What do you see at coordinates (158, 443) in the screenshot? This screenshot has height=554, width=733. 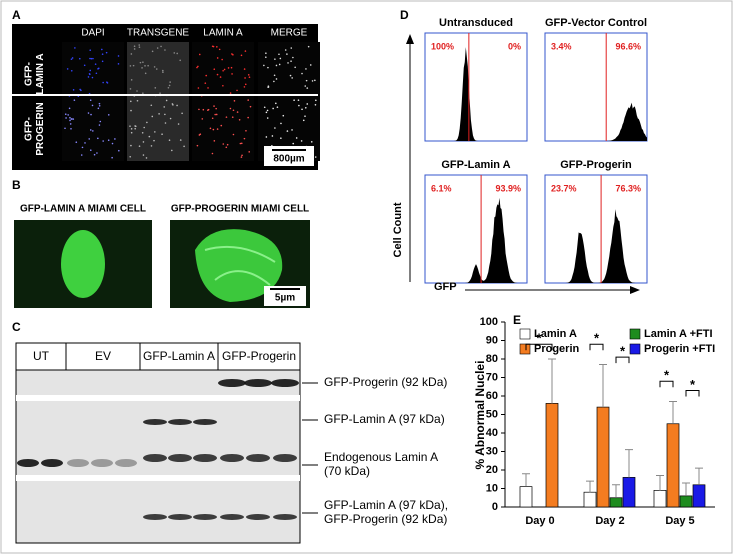 I see `blot` at bounding box center [158, 443].